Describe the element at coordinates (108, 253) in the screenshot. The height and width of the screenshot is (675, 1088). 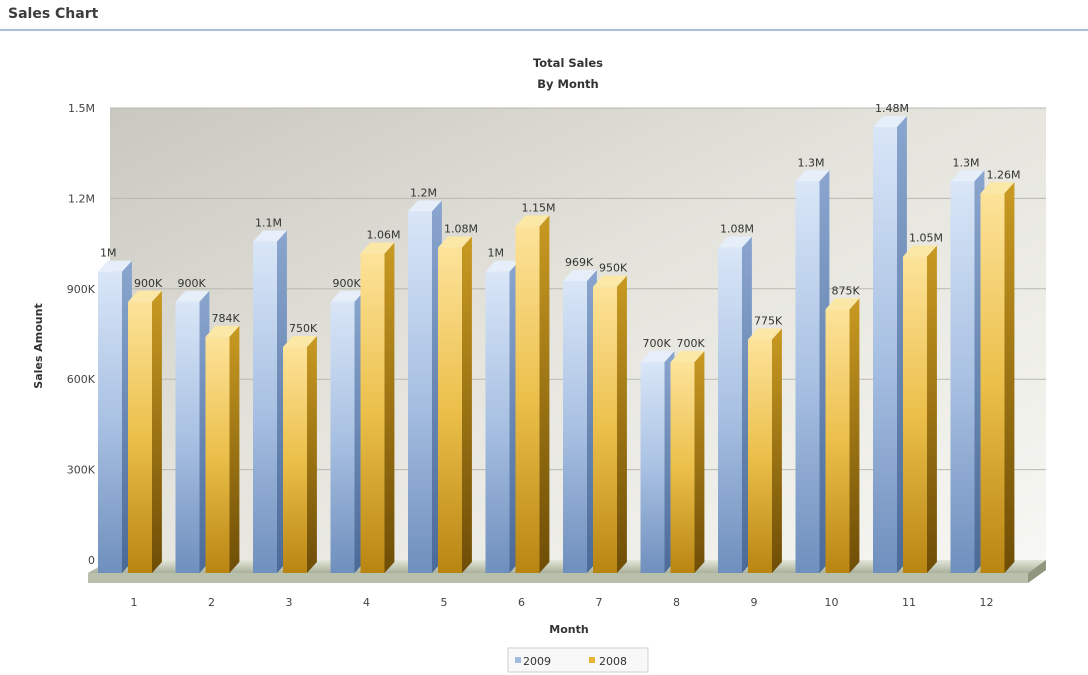
I see `data-label-2009-month-1: 1M` at that location.